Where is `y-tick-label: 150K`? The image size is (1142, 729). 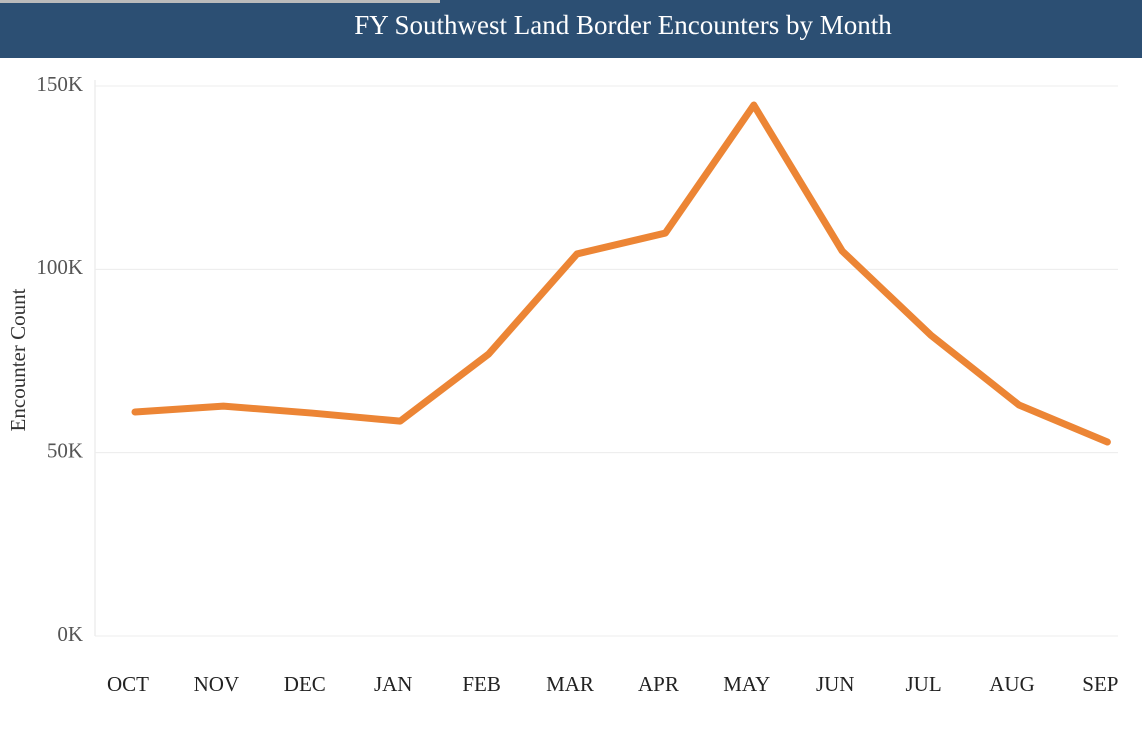 y-tick-label: 150K is located at coordinates (59, 84).